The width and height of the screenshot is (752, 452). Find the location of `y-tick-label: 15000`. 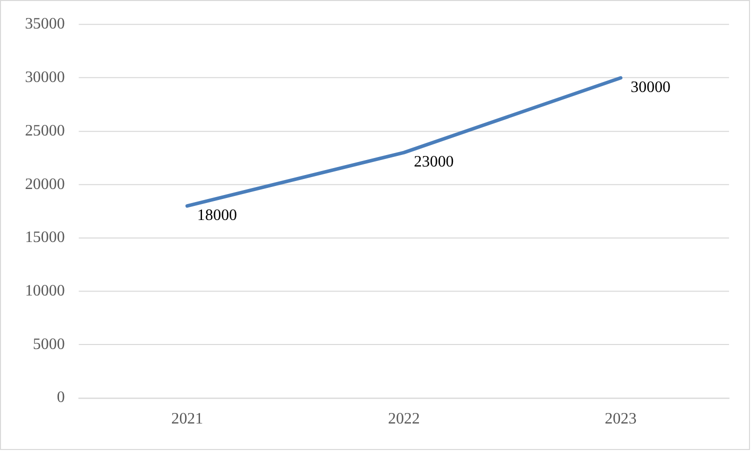

y-tick-label: 15000 is located at coordinates (44, 237).